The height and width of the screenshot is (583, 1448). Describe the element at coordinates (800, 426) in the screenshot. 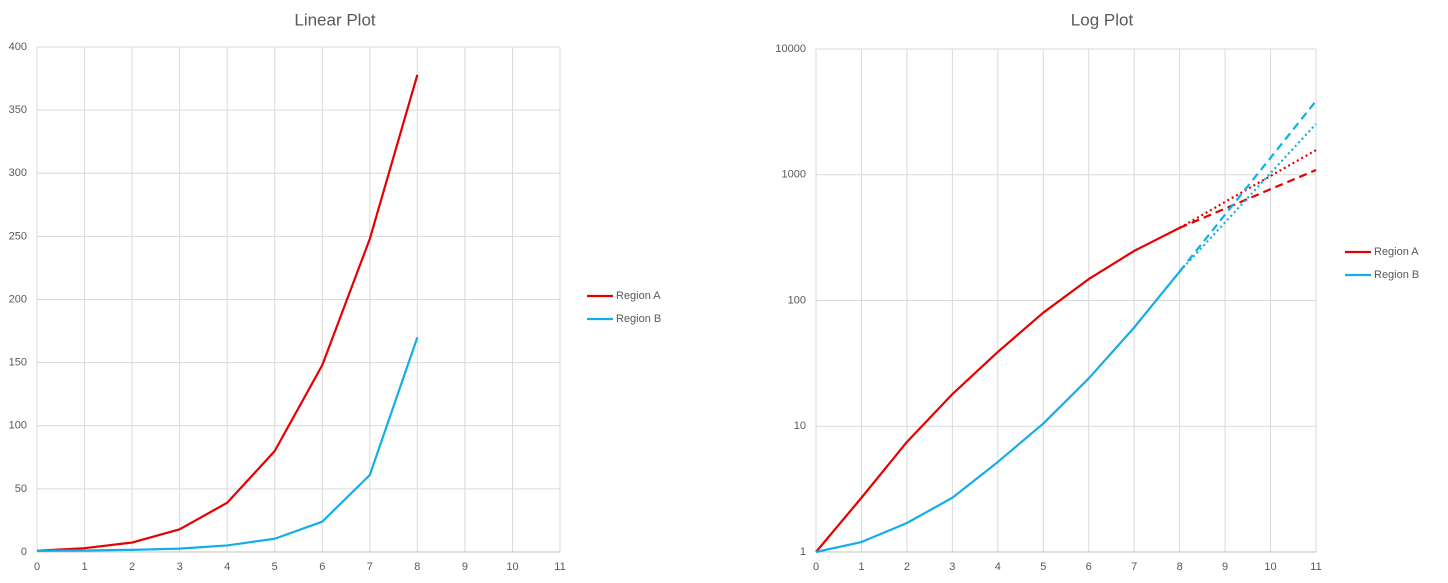

I see `y-tick-label: 10` at that location.